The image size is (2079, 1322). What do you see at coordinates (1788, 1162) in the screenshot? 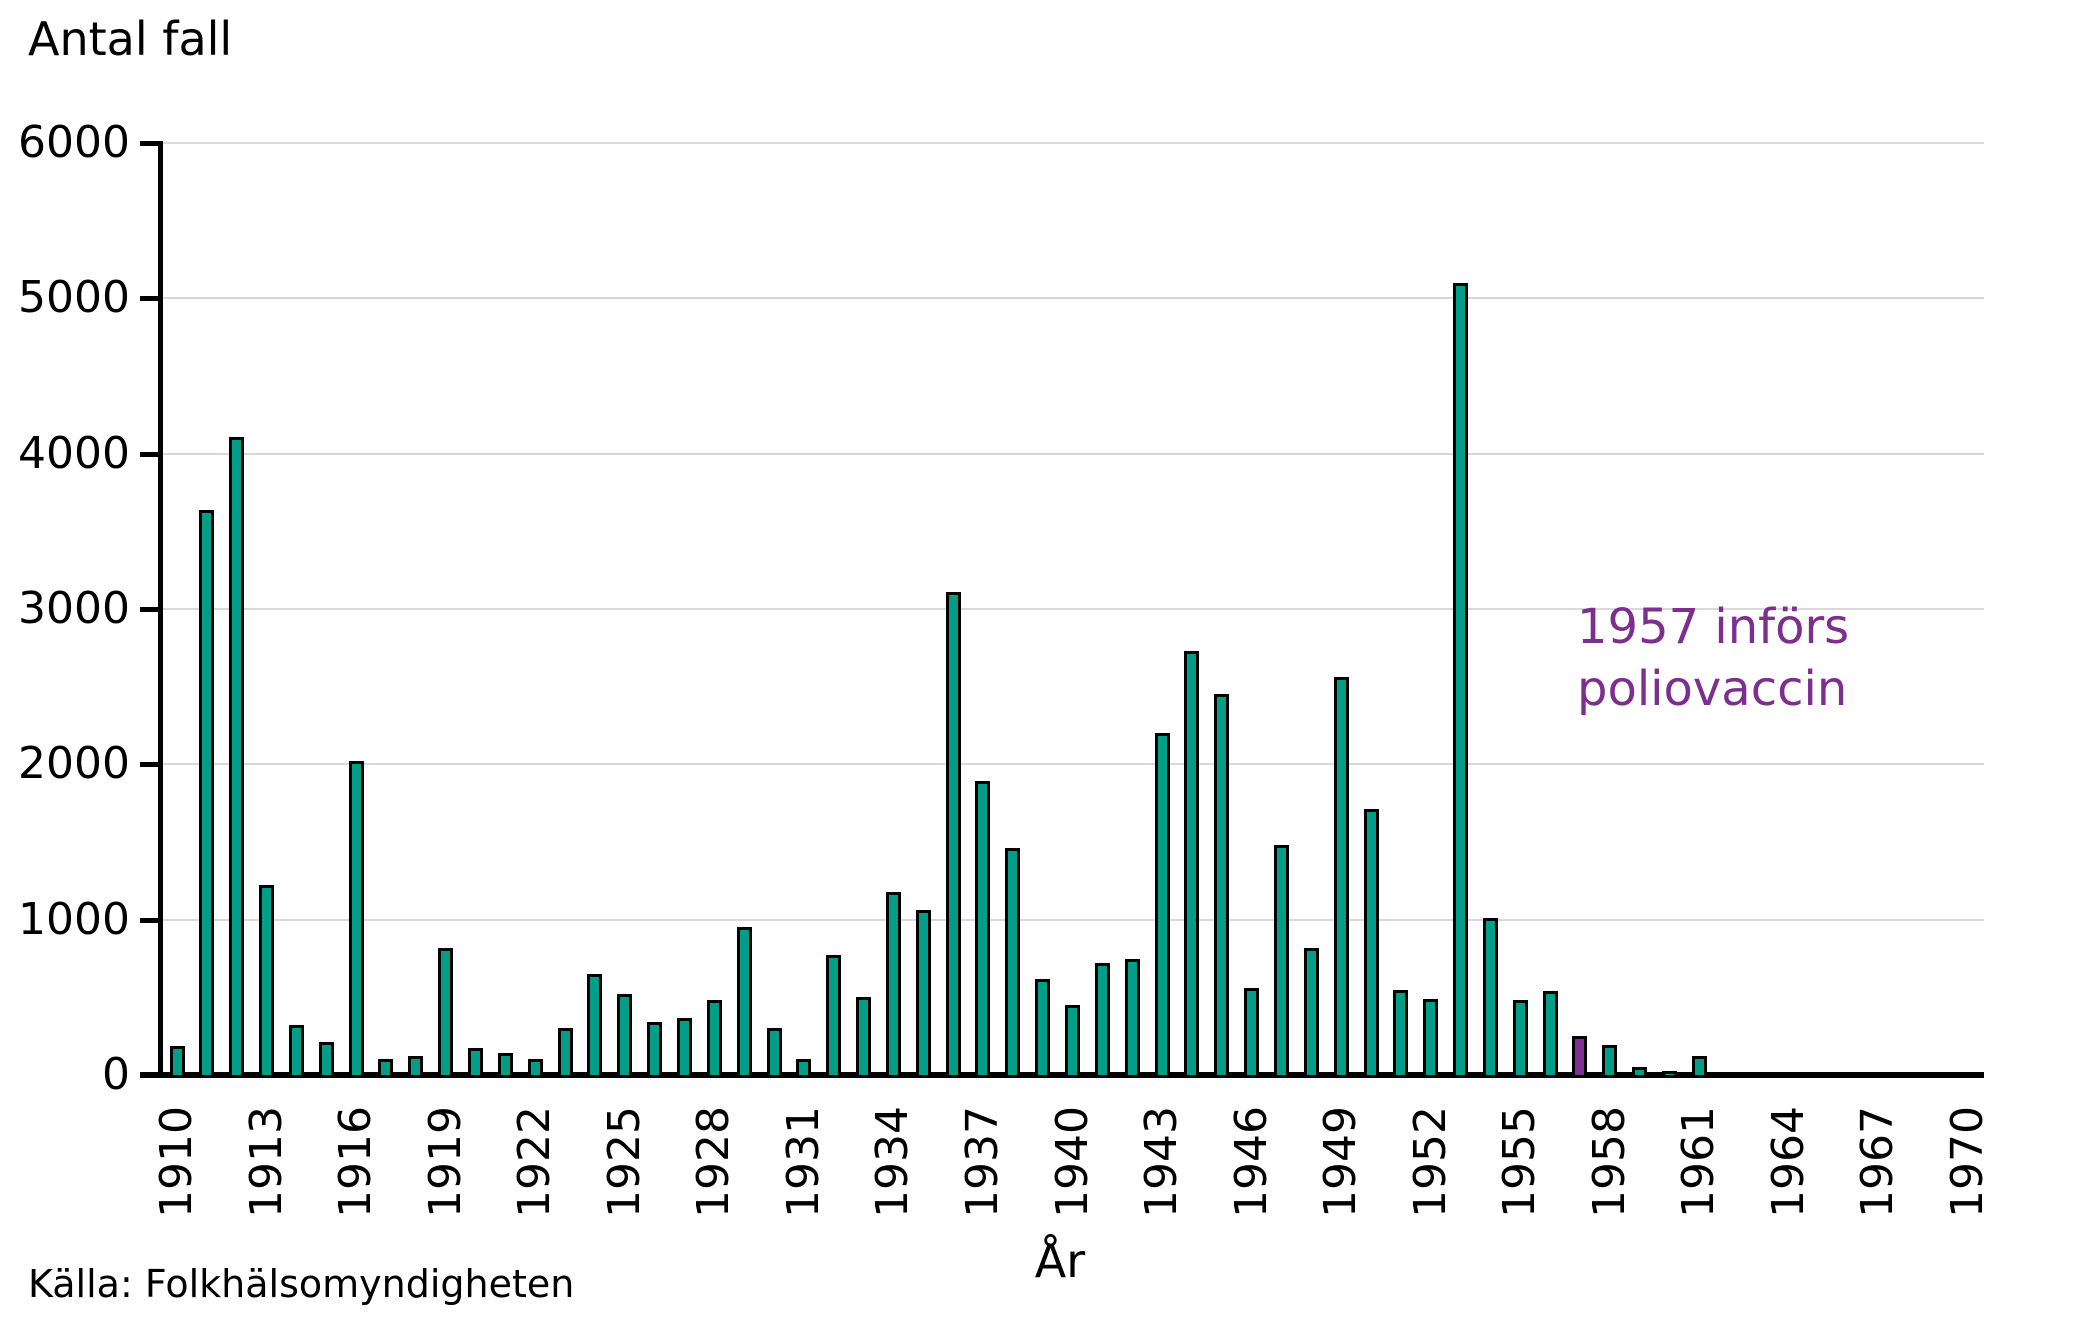
I see `x-axis-label-1964: 1964` at bounding box center [1788, 1162].